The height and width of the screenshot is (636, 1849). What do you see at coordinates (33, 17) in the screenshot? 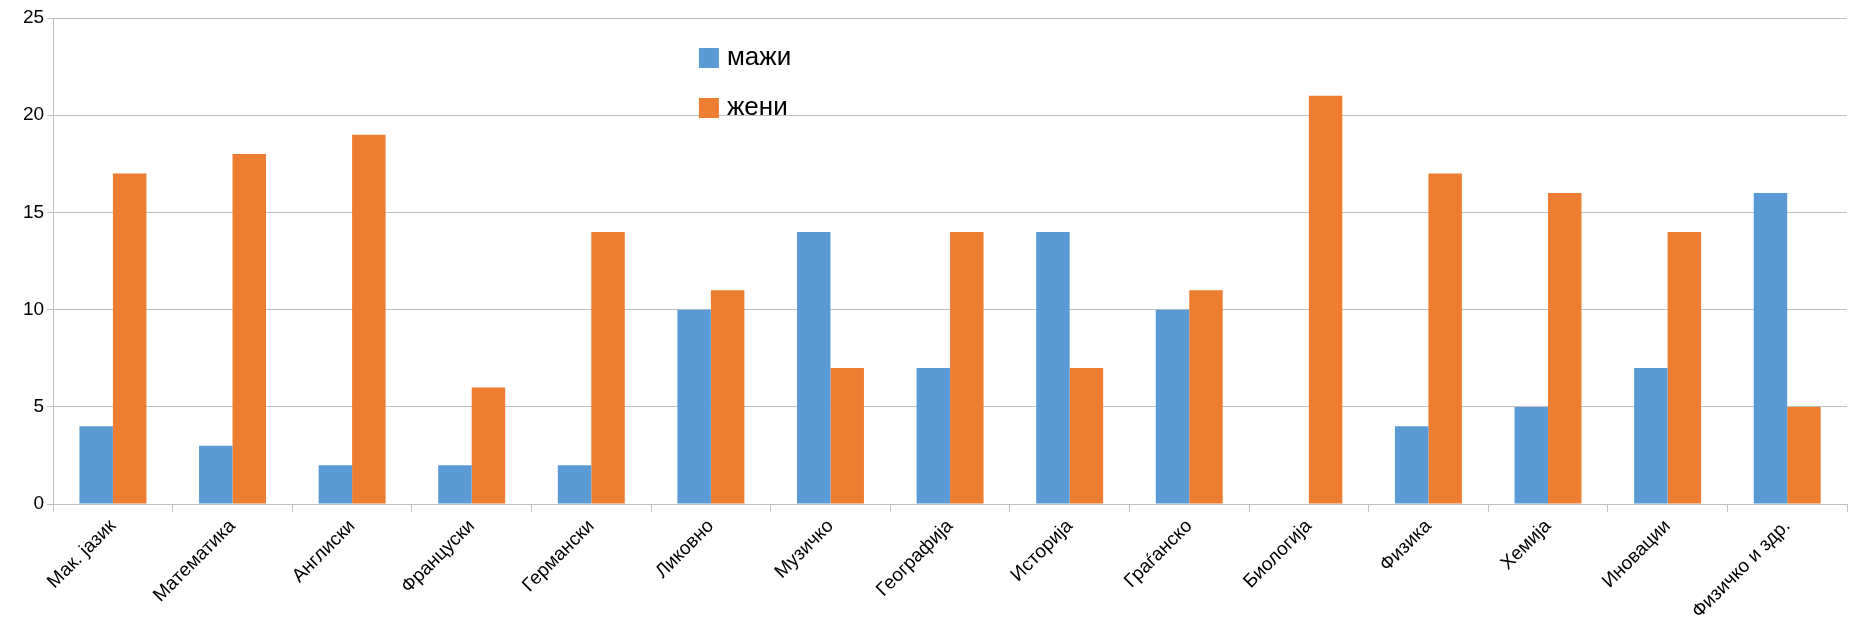
I see `y-tick-label: 25` at bounding box center [33, 17].